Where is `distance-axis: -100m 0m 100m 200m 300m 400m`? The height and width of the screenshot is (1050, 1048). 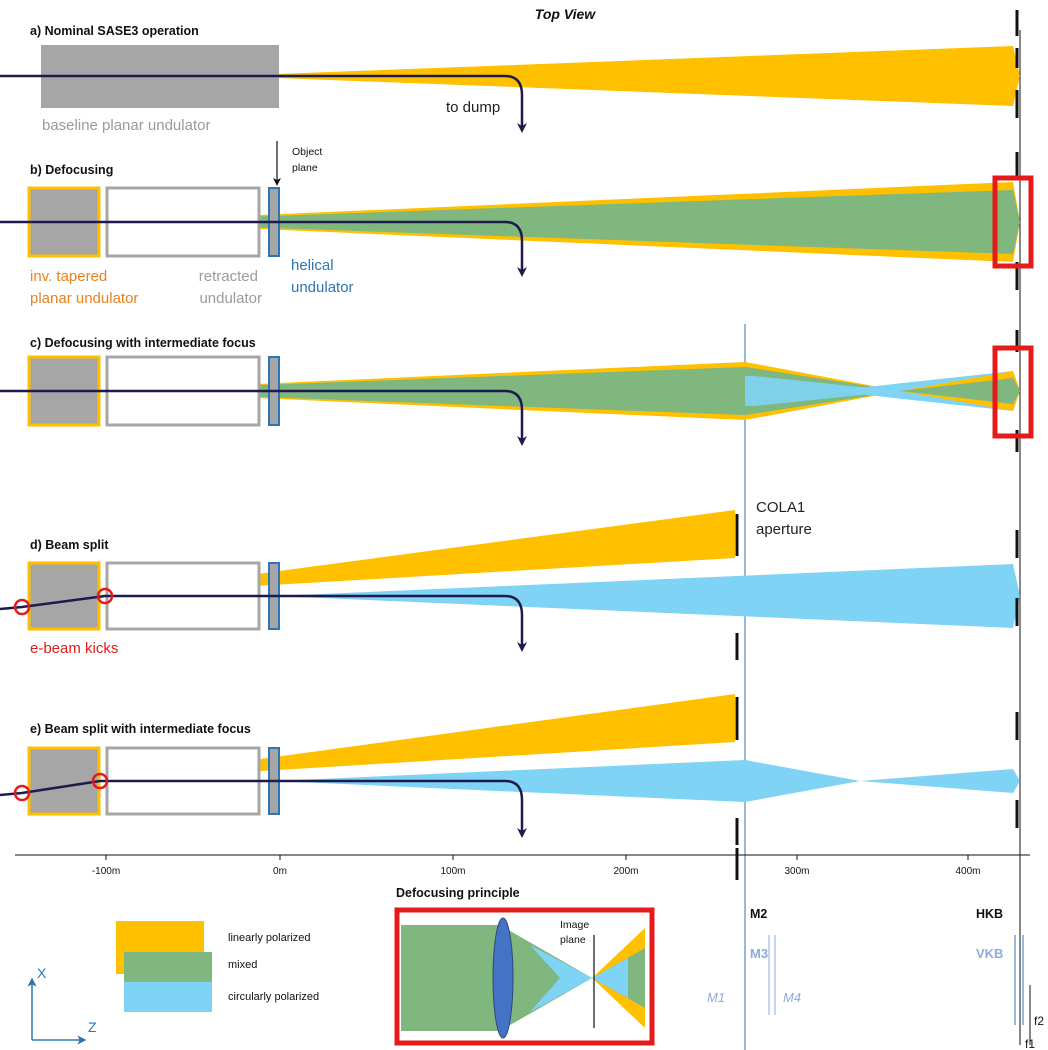 distance-axis: -100m 0m 100m 200m 300m 400m is located at coordinates (522, 864).